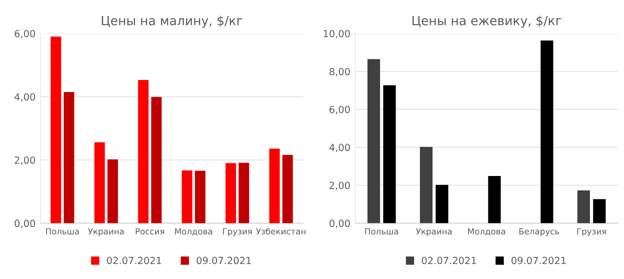 This screenshot has height=279, width=624. What do you see at coordinates (150, 231) in the screenshot?
I see `x-tick-label: Россия` at bounding box center [150, 231].